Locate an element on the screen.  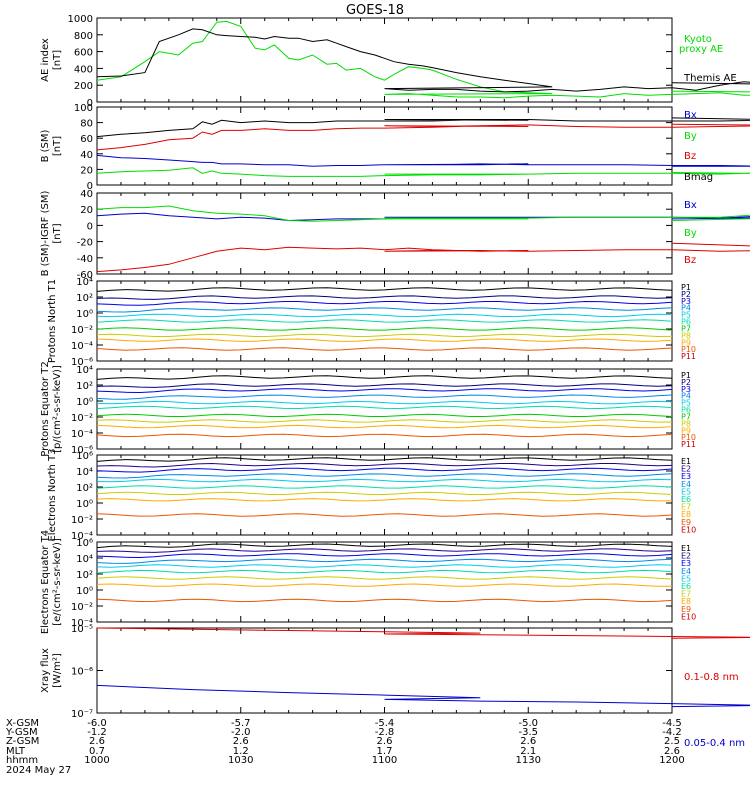
axis-tick-value: -4.5 is located at coordinates (672, 723).